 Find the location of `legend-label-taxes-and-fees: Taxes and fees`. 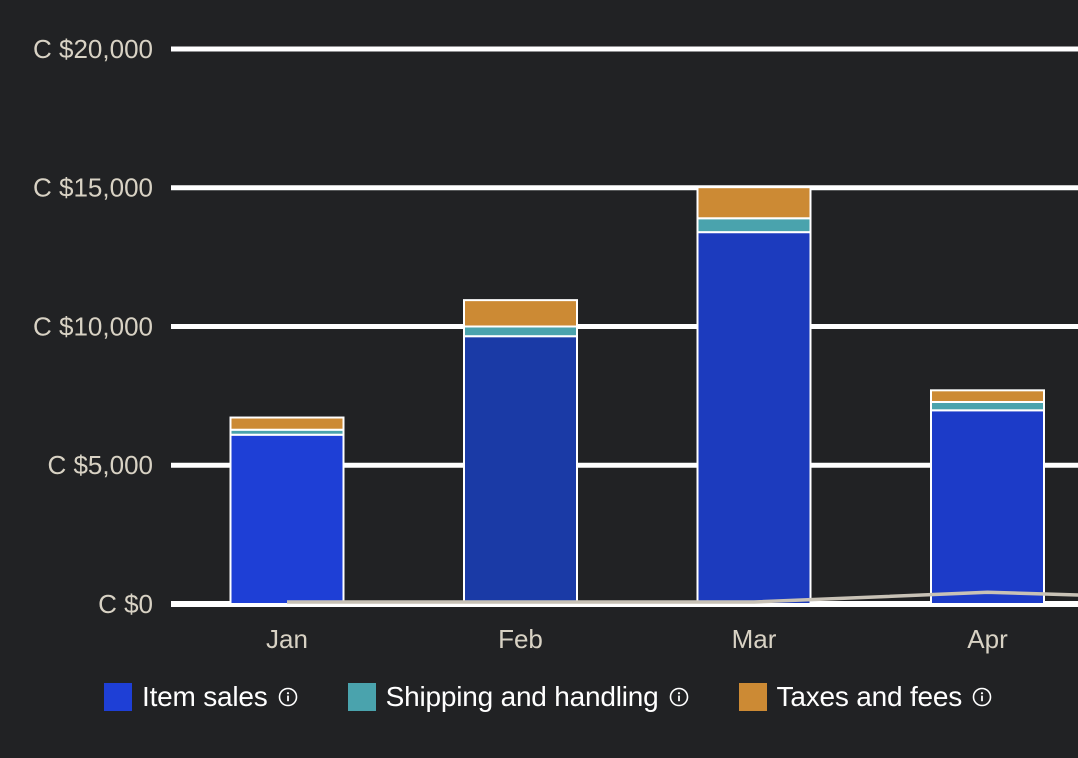

legend-label-taxes-and-fees: Taxes and fees is located at coordinates (869, 696).